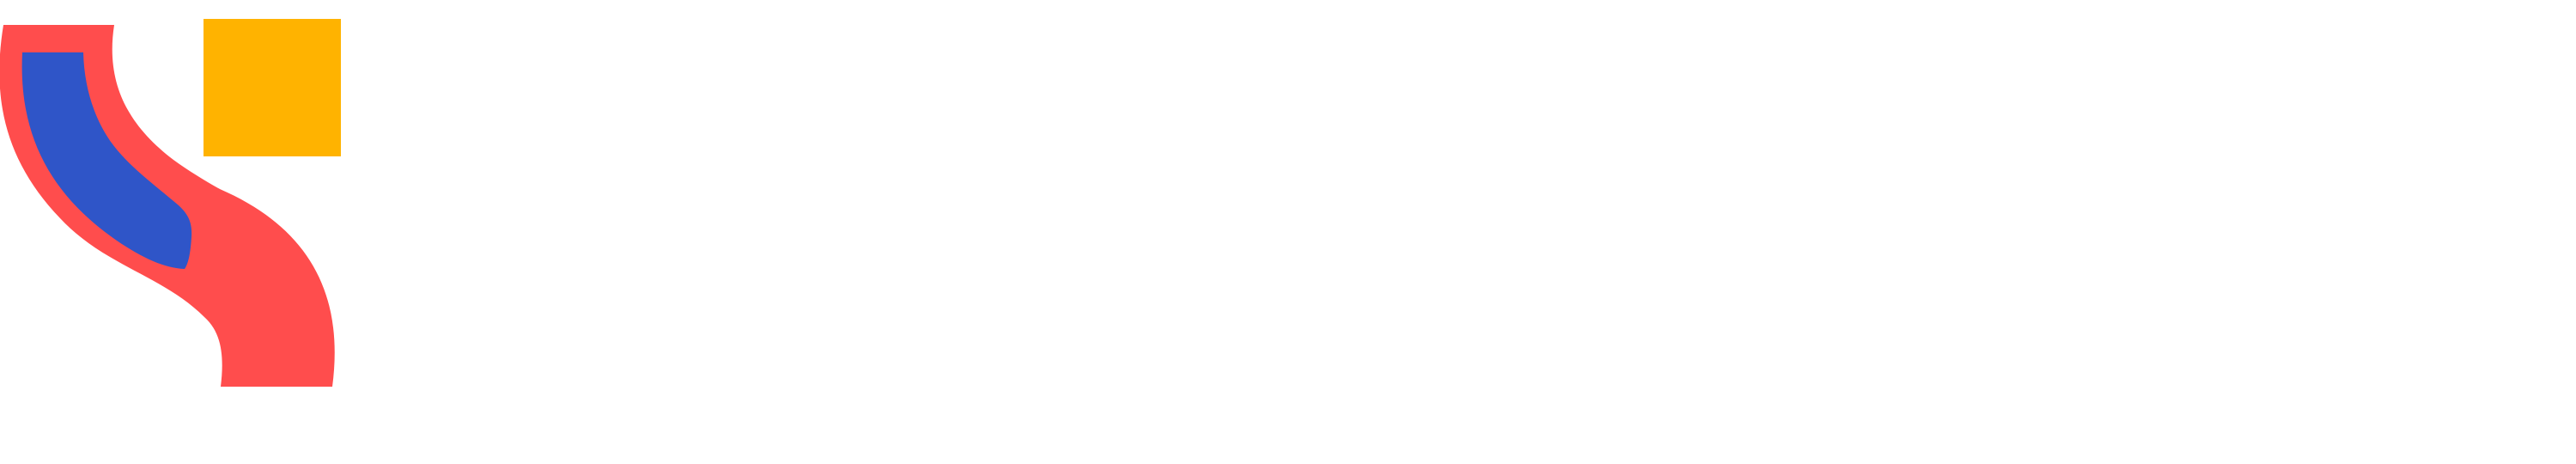 Image resolution: width=2576 pixels, height=464 pixels. What do you see at coordinates (272, 87) in the screenshot?
I see `logo-amber-square` at bounding box center [272, 87].